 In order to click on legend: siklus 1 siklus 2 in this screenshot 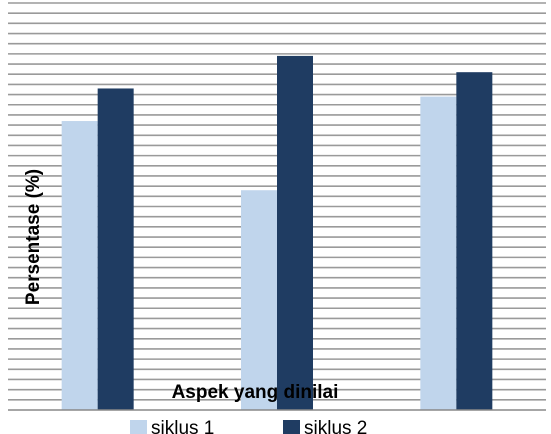, I will do `click(248, 426)`.